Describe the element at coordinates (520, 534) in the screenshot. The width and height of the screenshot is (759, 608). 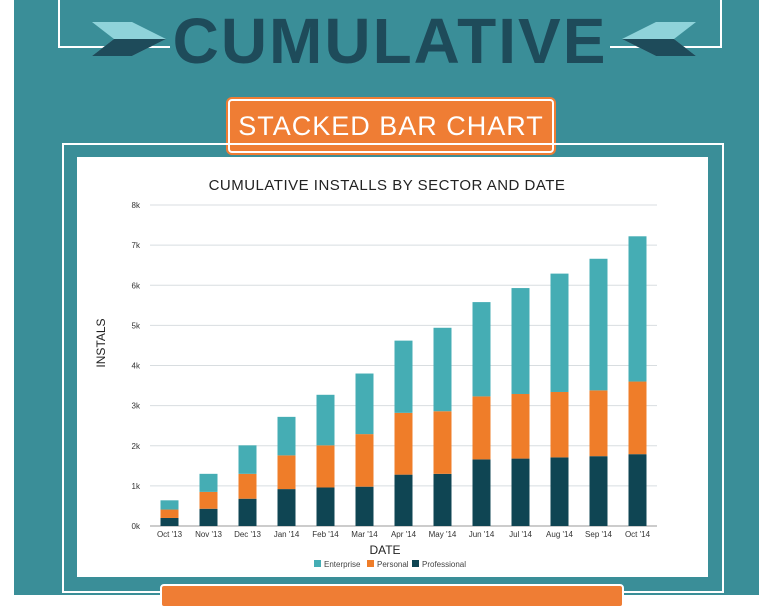
I see `x-tick-label: Jul '14` at that location.